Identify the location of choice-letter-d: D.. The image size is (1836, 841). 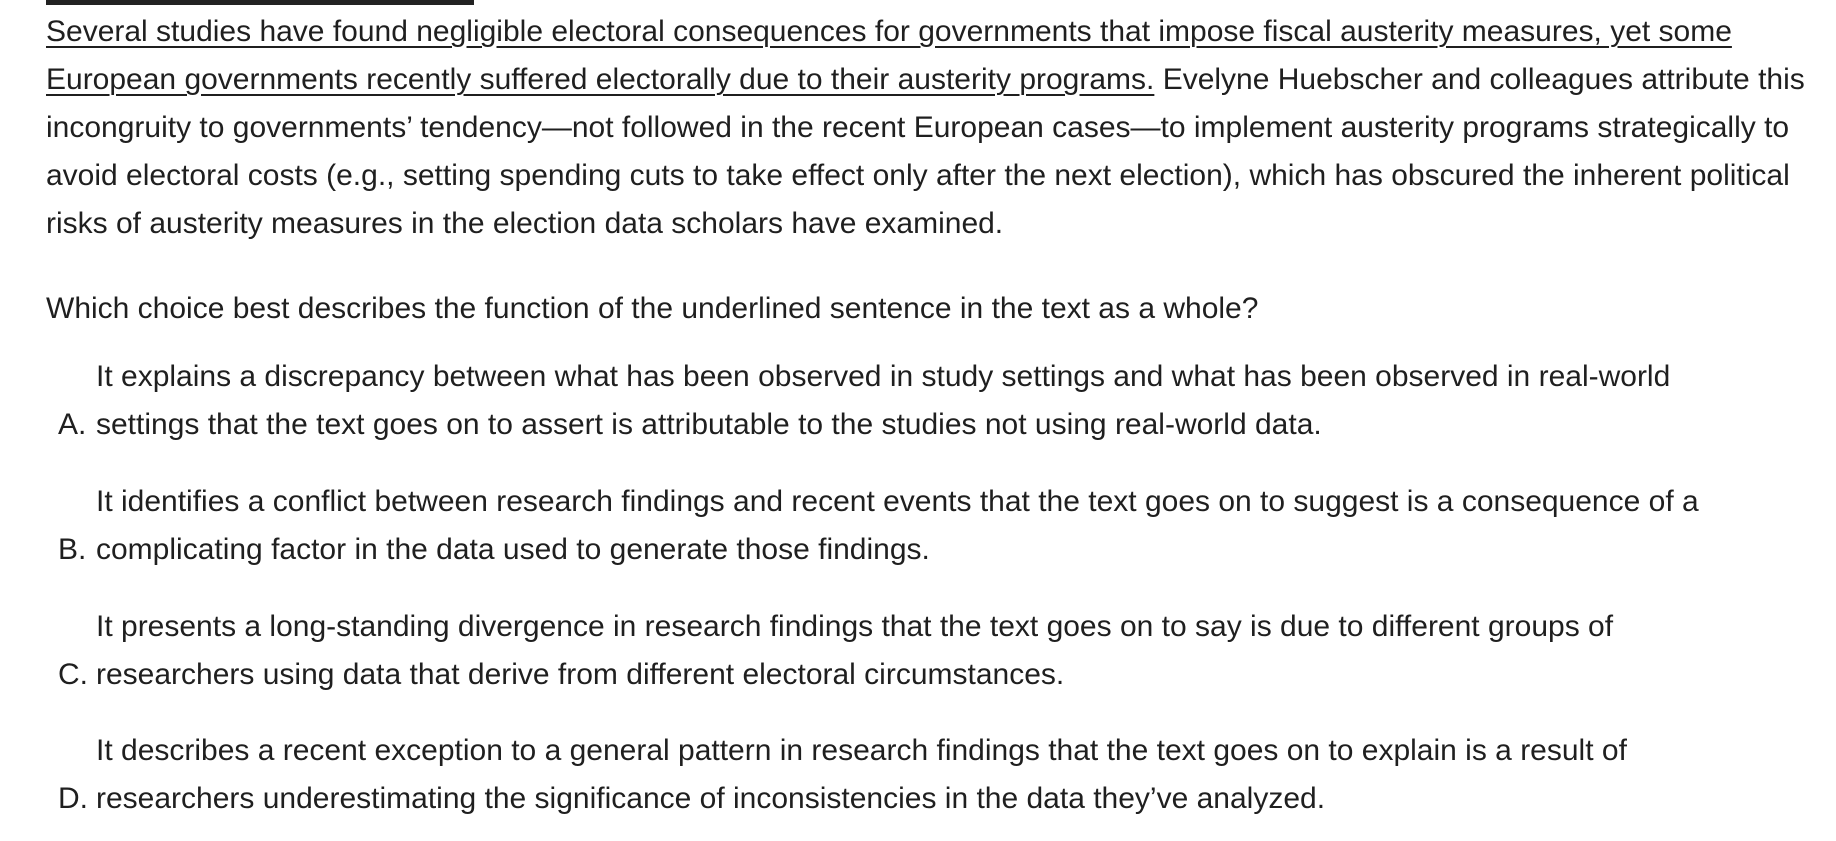
(71, 799).